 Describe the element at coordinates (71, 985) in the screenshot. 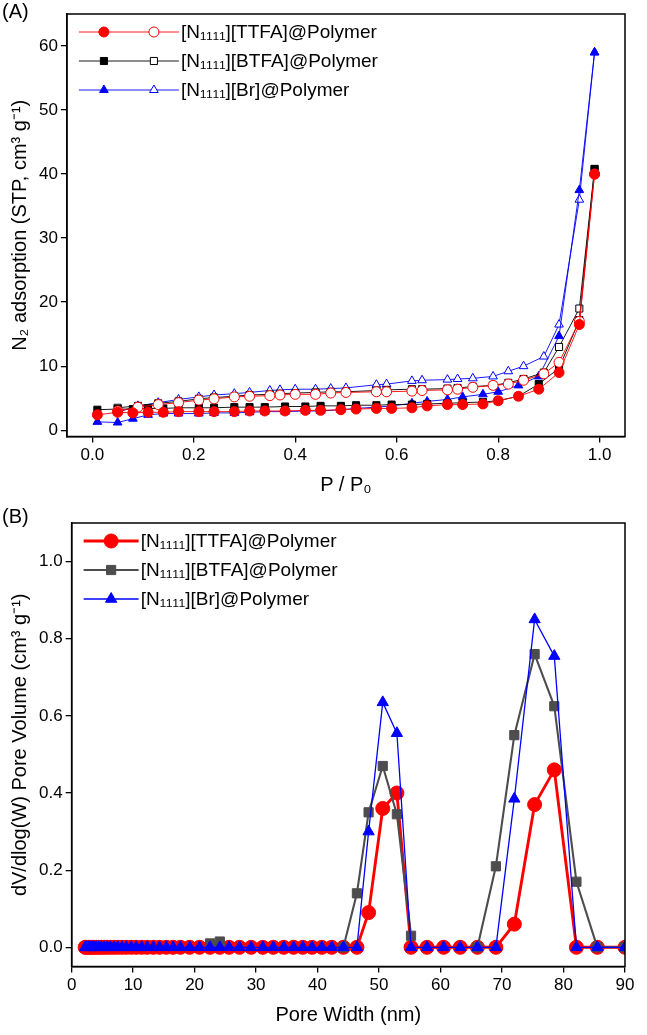

I see `x-tick-label: 0` at that location.